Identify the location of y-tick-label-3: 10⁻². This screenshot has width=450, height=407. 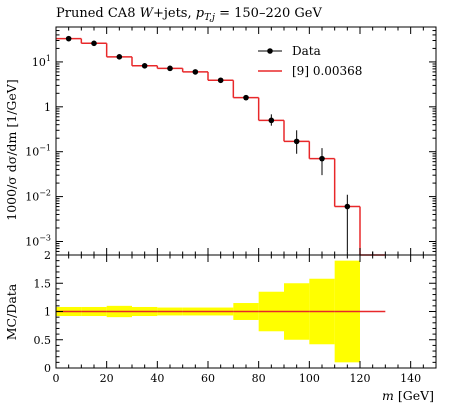
(38, 196).